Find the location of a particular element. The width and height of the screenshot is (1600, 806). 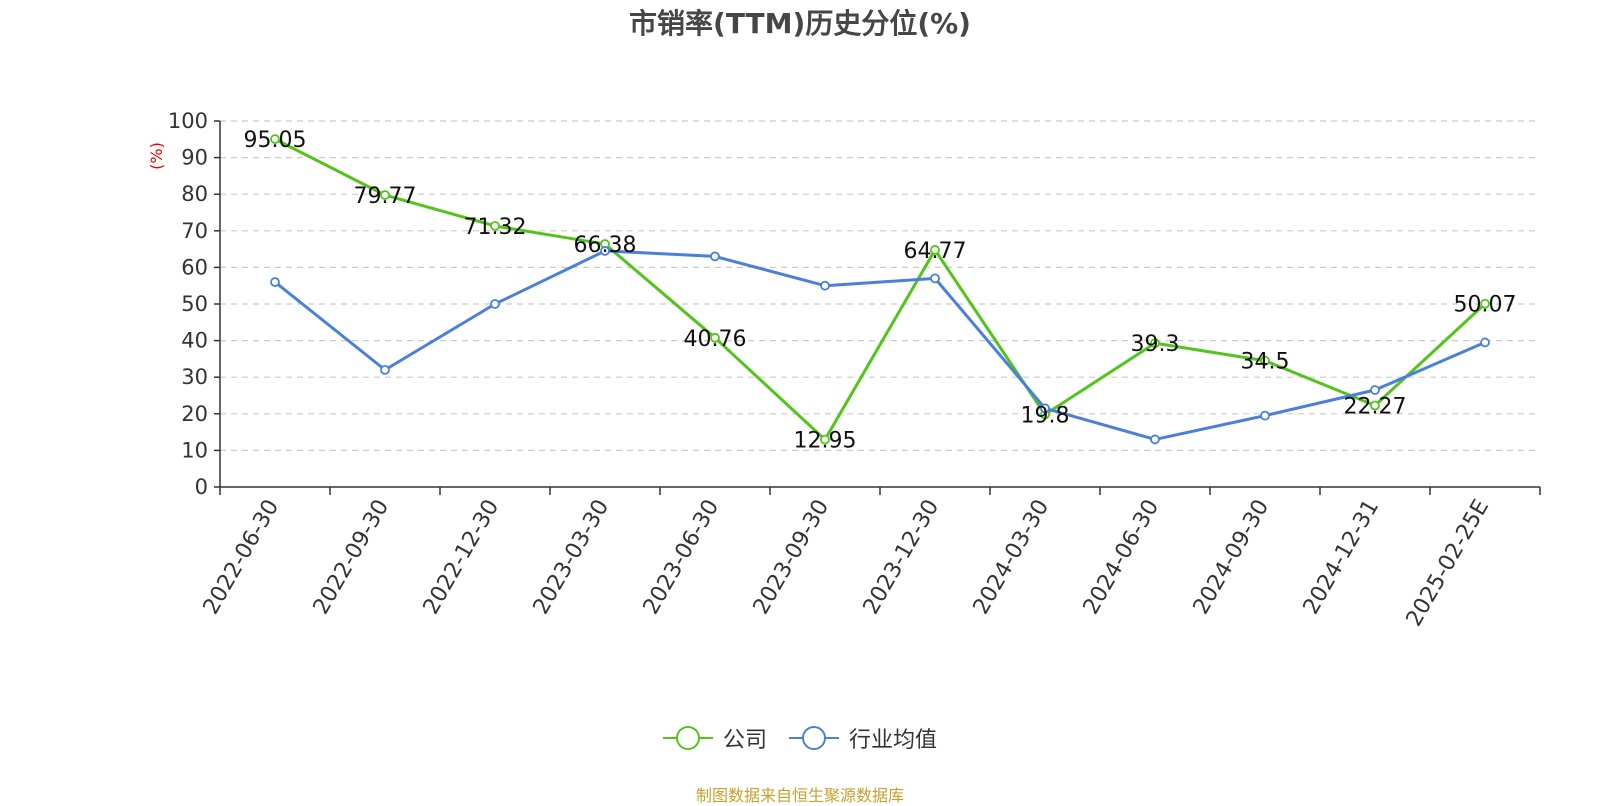

legend-item-company: 公司 is located at coordinates (714, 738).